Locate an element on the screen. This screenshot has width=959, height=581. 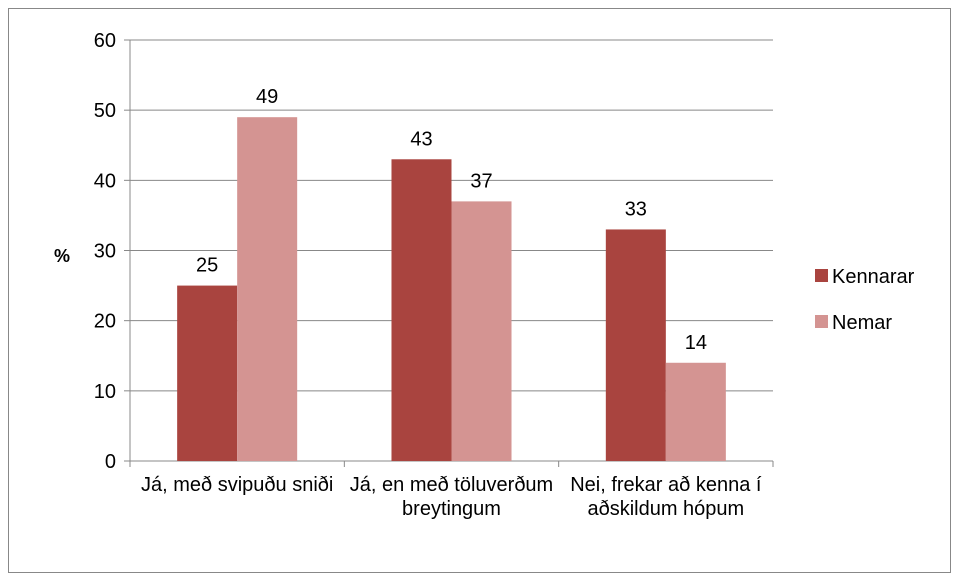
x-tick-label: Já, með svipuðu sniði is located at coordinates (237, 485).